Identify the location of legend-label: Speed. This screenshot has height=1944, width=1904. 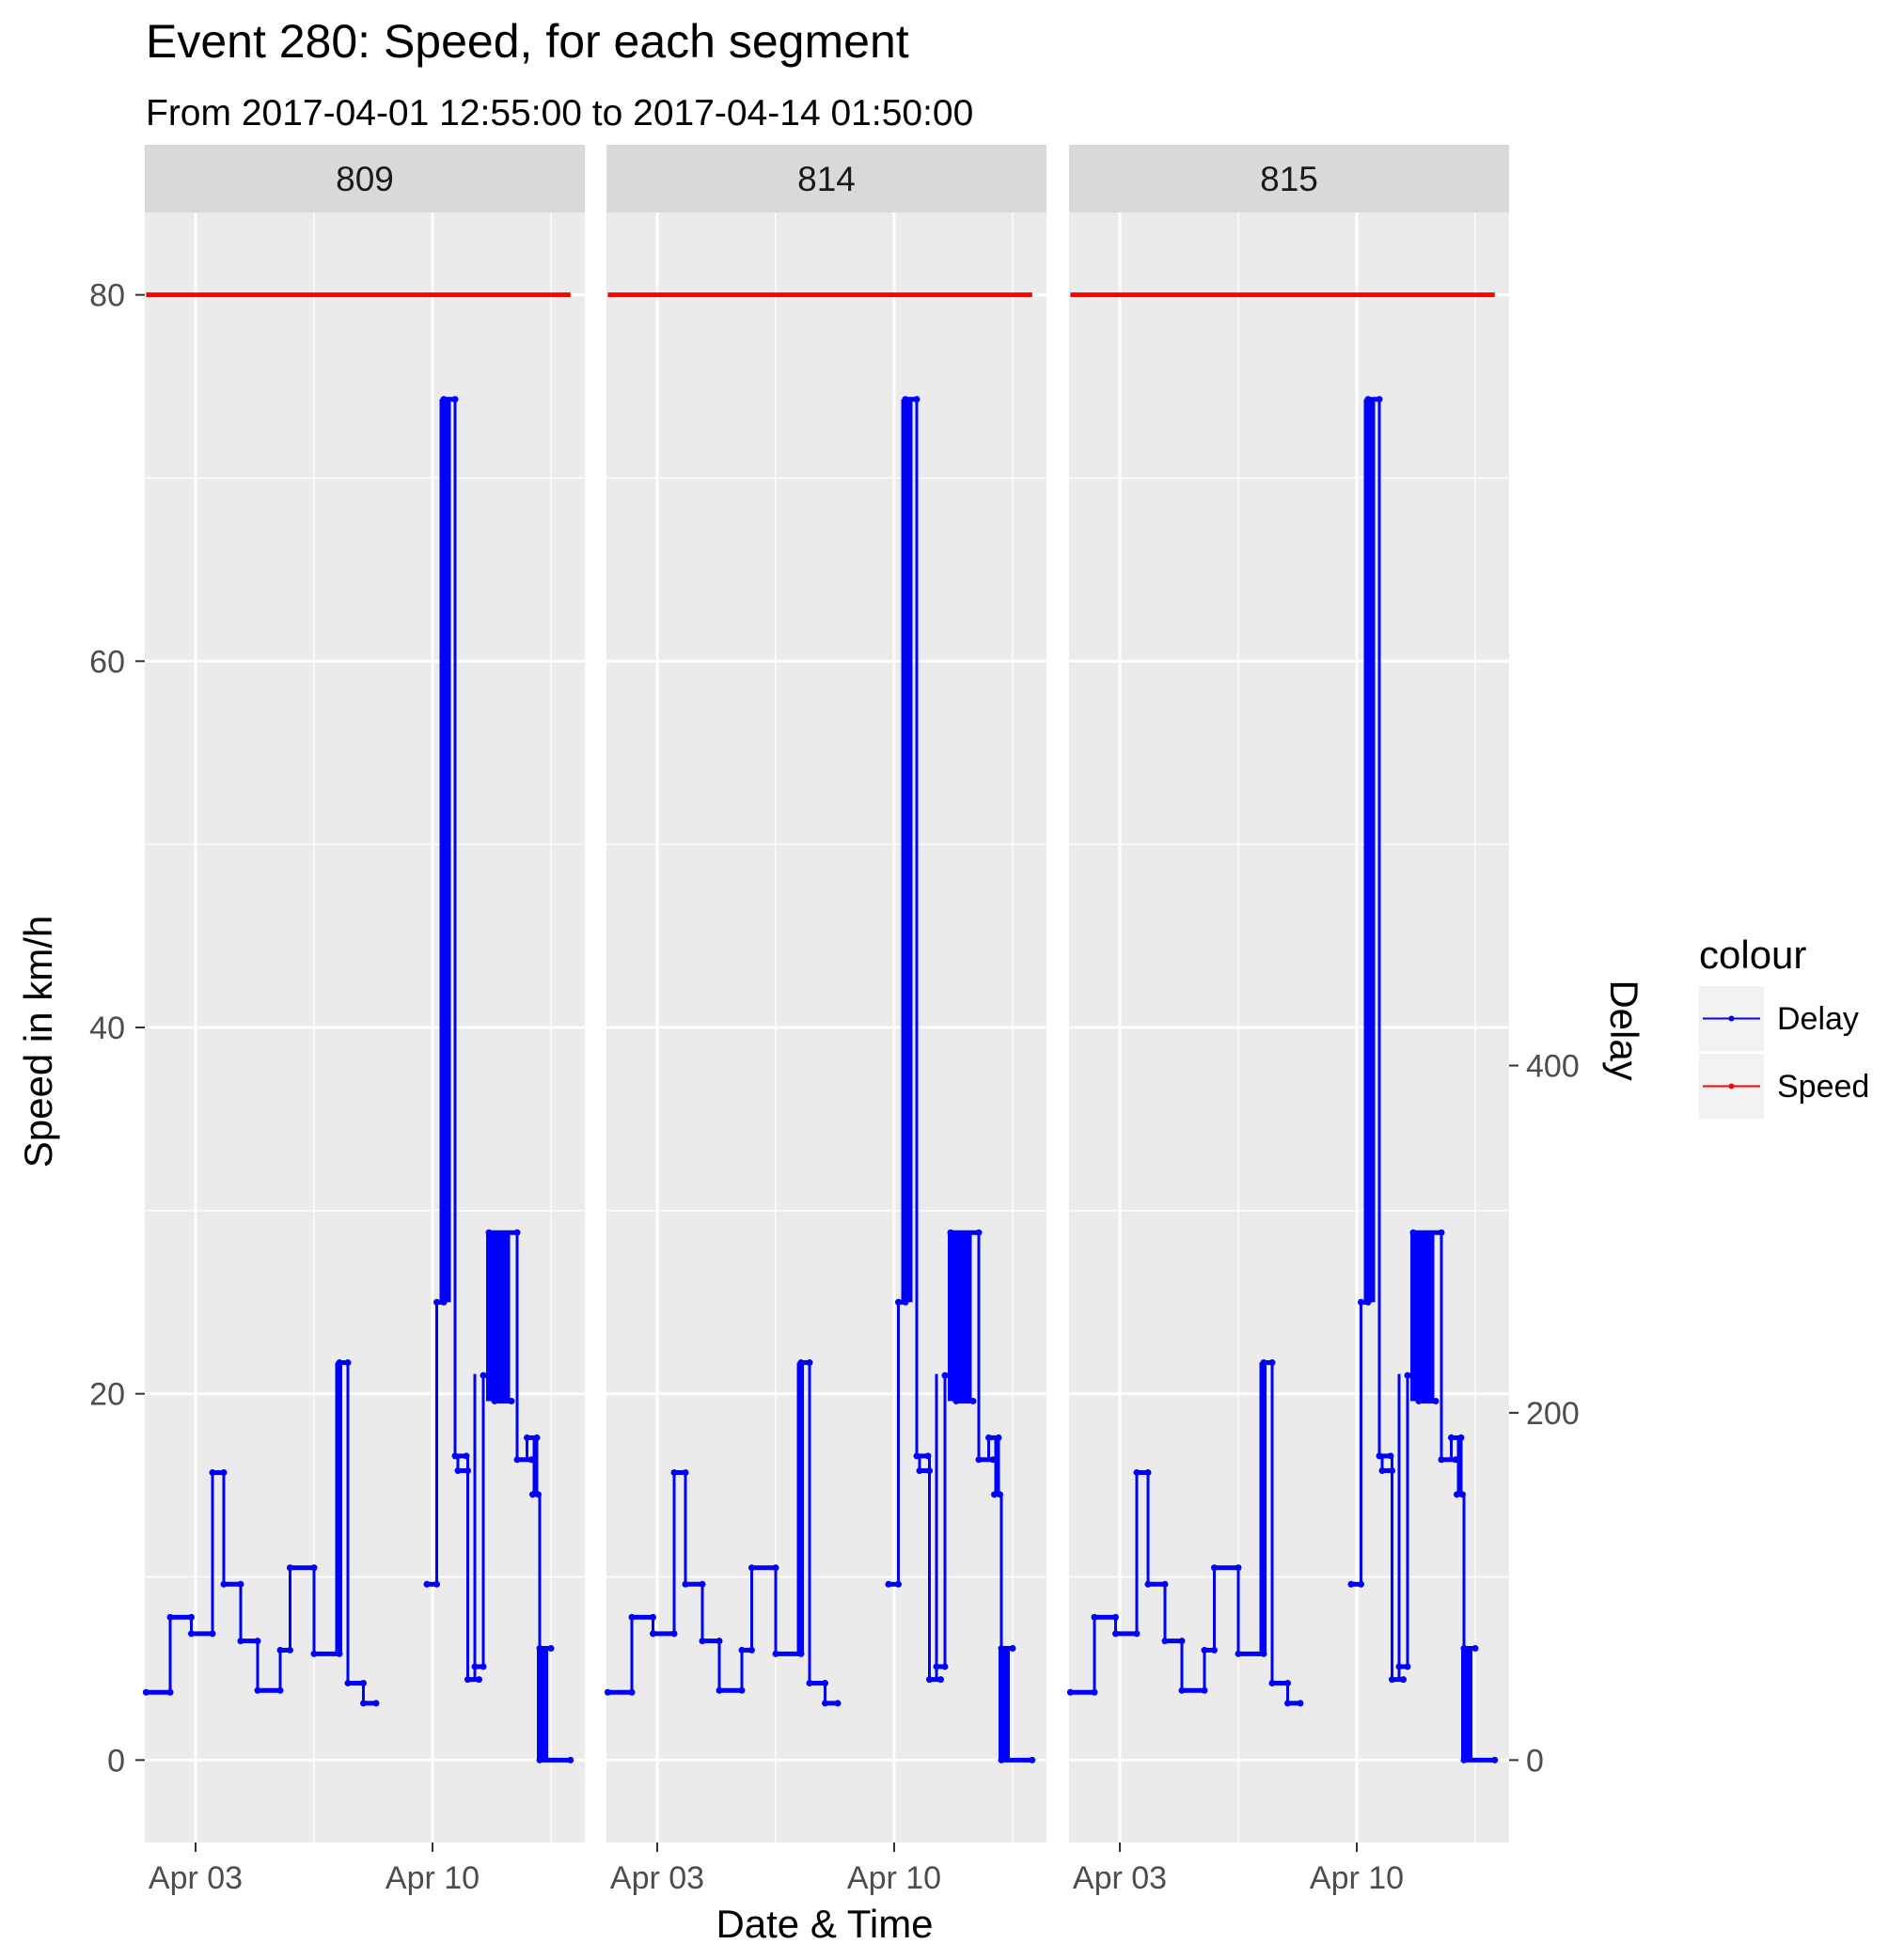
(1823, 1087).